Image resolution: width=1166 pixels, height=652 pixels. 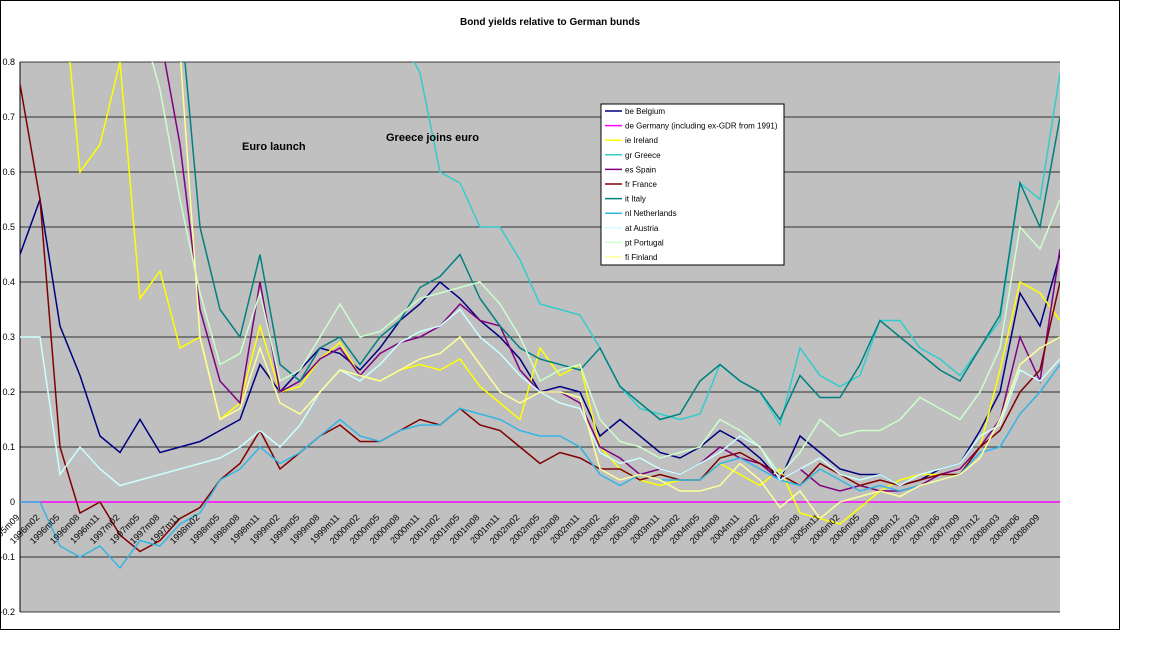 I want to click on y-tick-label: 0.8, so click(x=8, y=62).